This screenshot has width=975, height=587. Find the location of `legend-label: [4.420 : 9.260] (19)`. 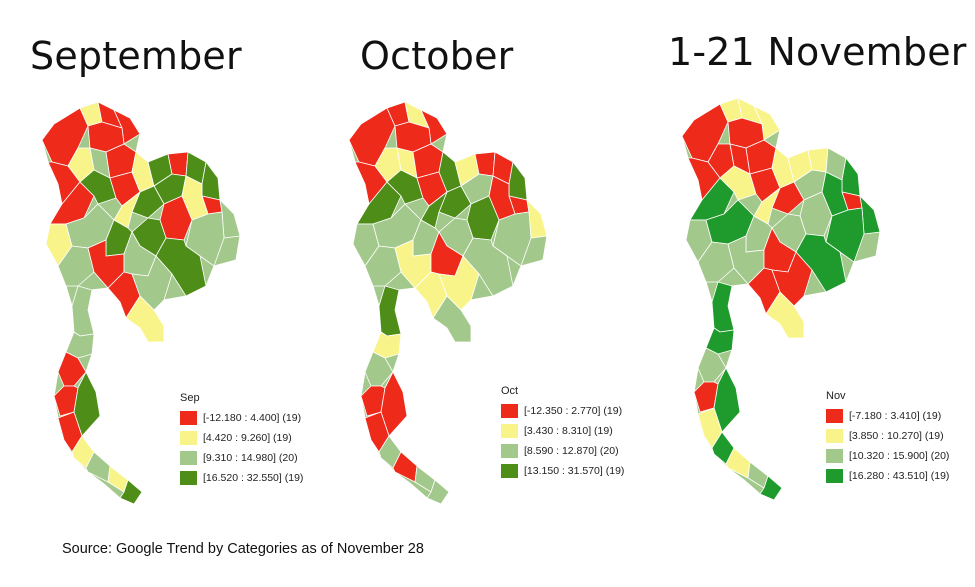

legend-label: [4.420 : 9.260] (19) is located at coordinates (247, 438).